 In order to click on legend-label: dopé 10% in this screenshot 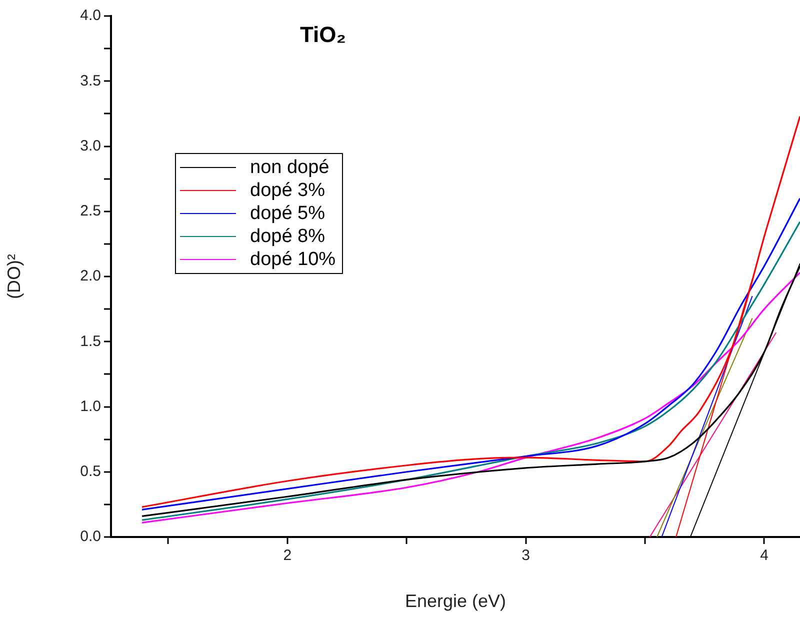, I will do `click(293, 259)`.